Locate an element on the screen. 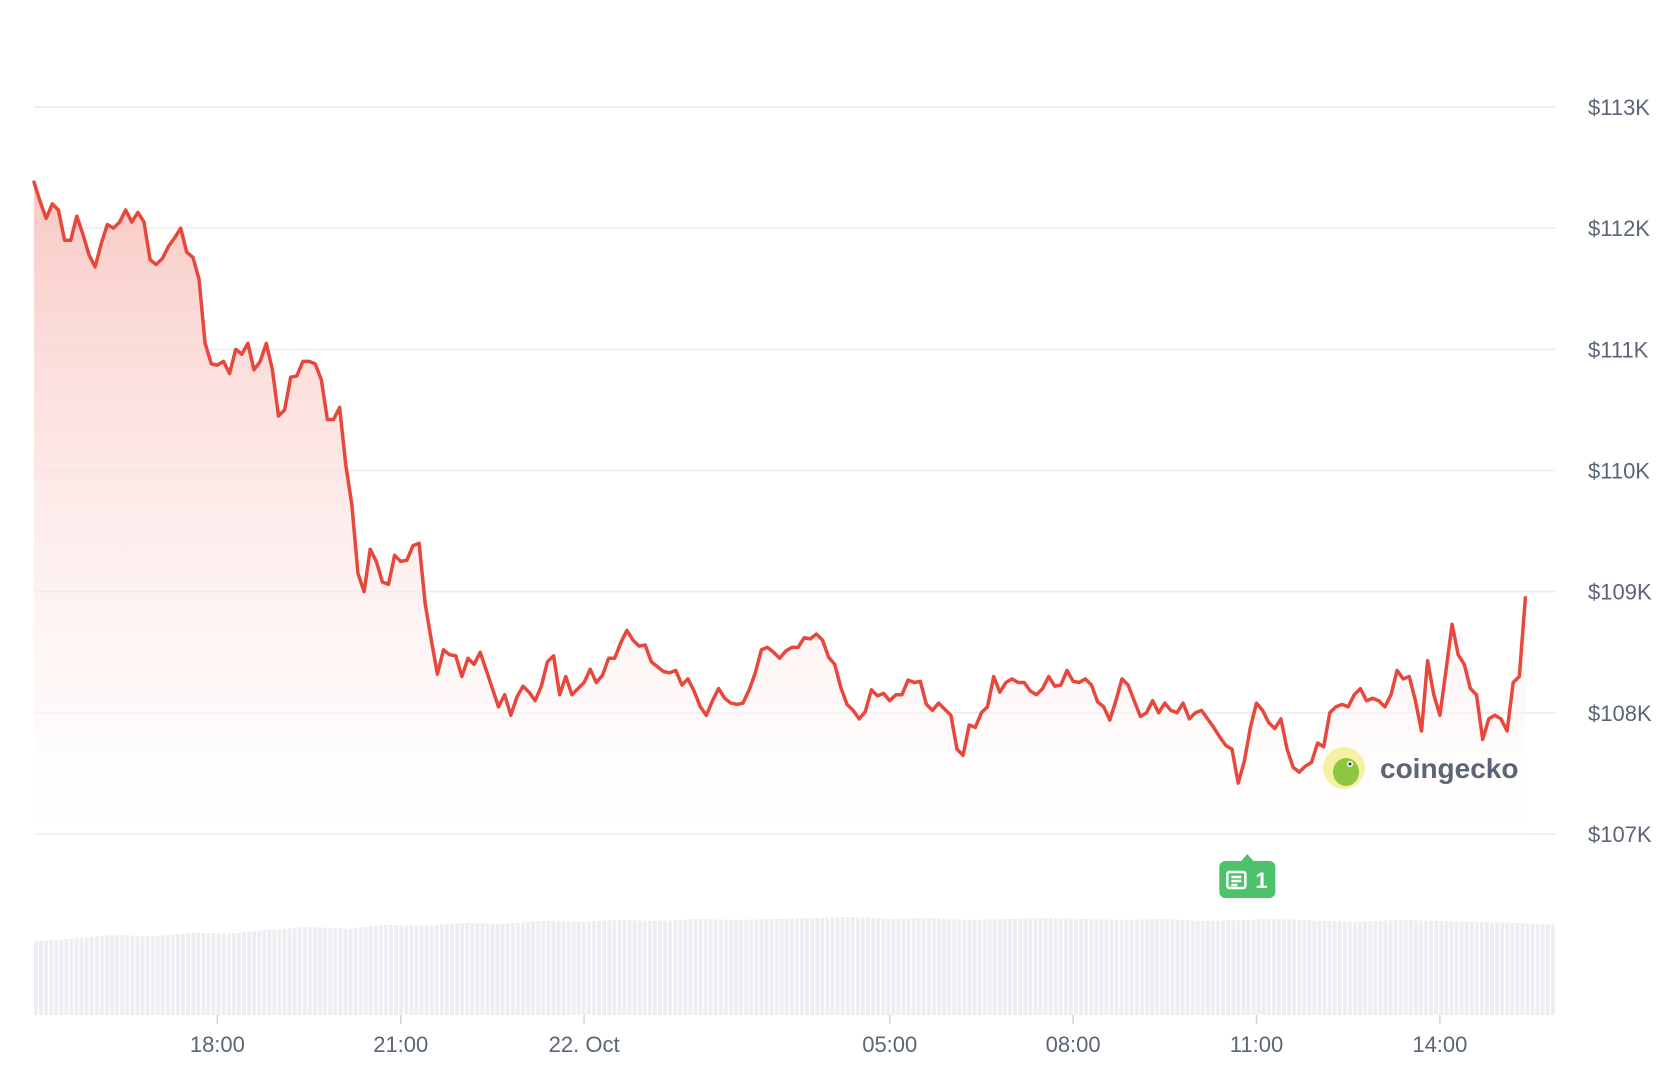  y-tick-label: $109K is located at coordinates (1620, 592).